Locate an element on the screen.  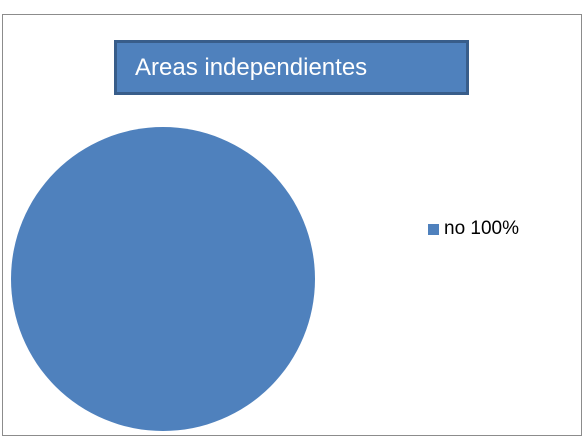
chart-title: Areas independientes is located at coordinates (291, 67).